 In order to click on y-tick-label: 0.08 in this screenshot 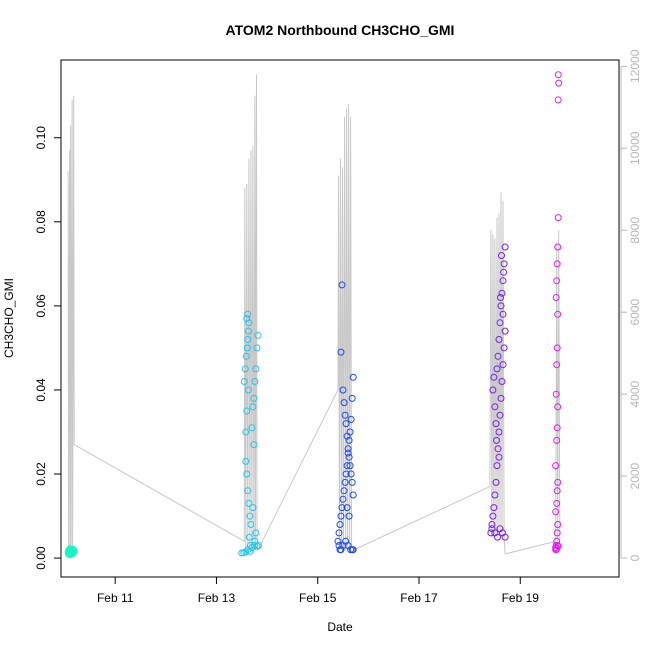, I will do `click(41, 222)`.